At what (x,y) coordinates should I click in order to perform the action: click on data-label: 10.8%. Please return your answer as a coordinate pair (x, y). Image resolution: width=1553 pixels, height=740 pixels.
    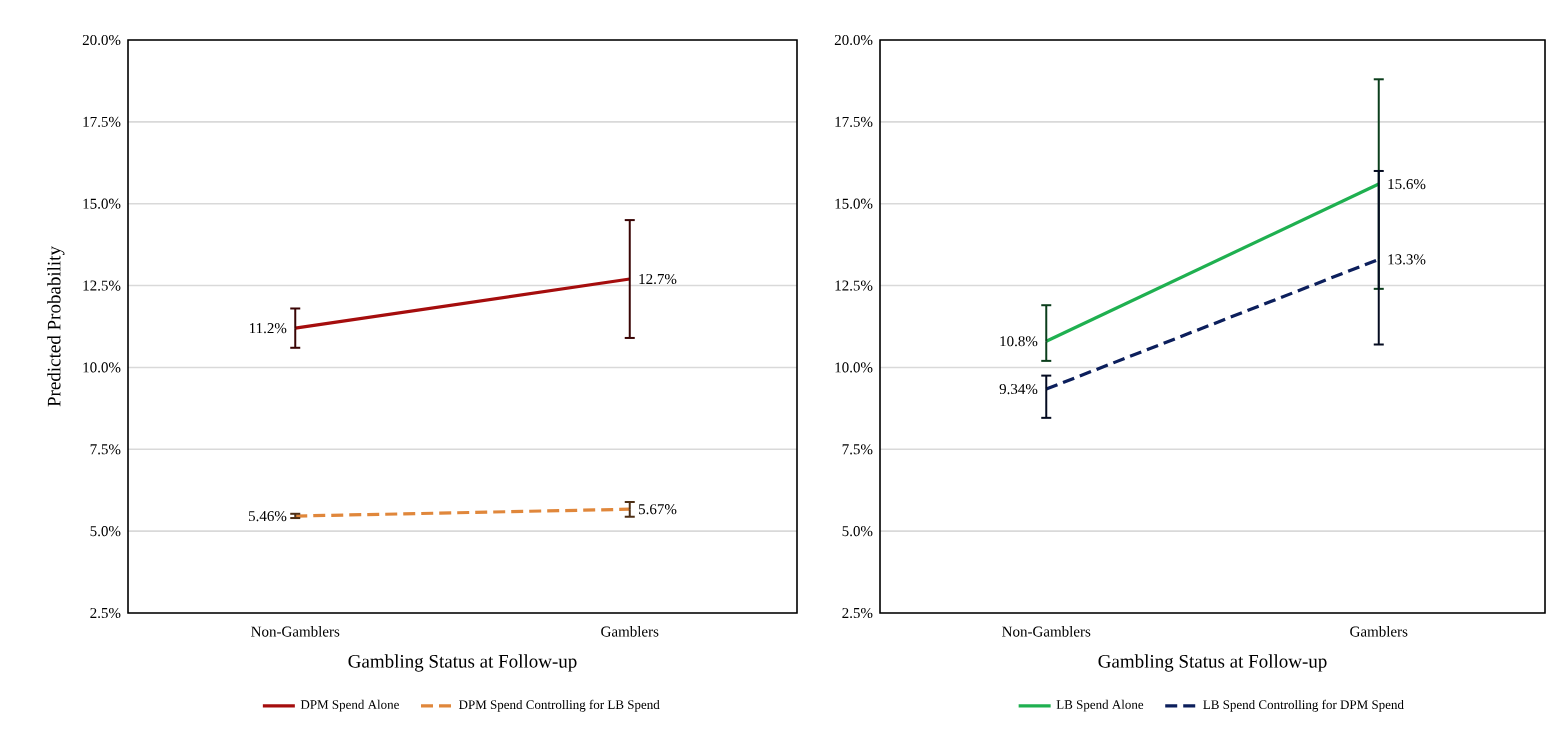
    Looking at the image, I should click on (1019, 341).